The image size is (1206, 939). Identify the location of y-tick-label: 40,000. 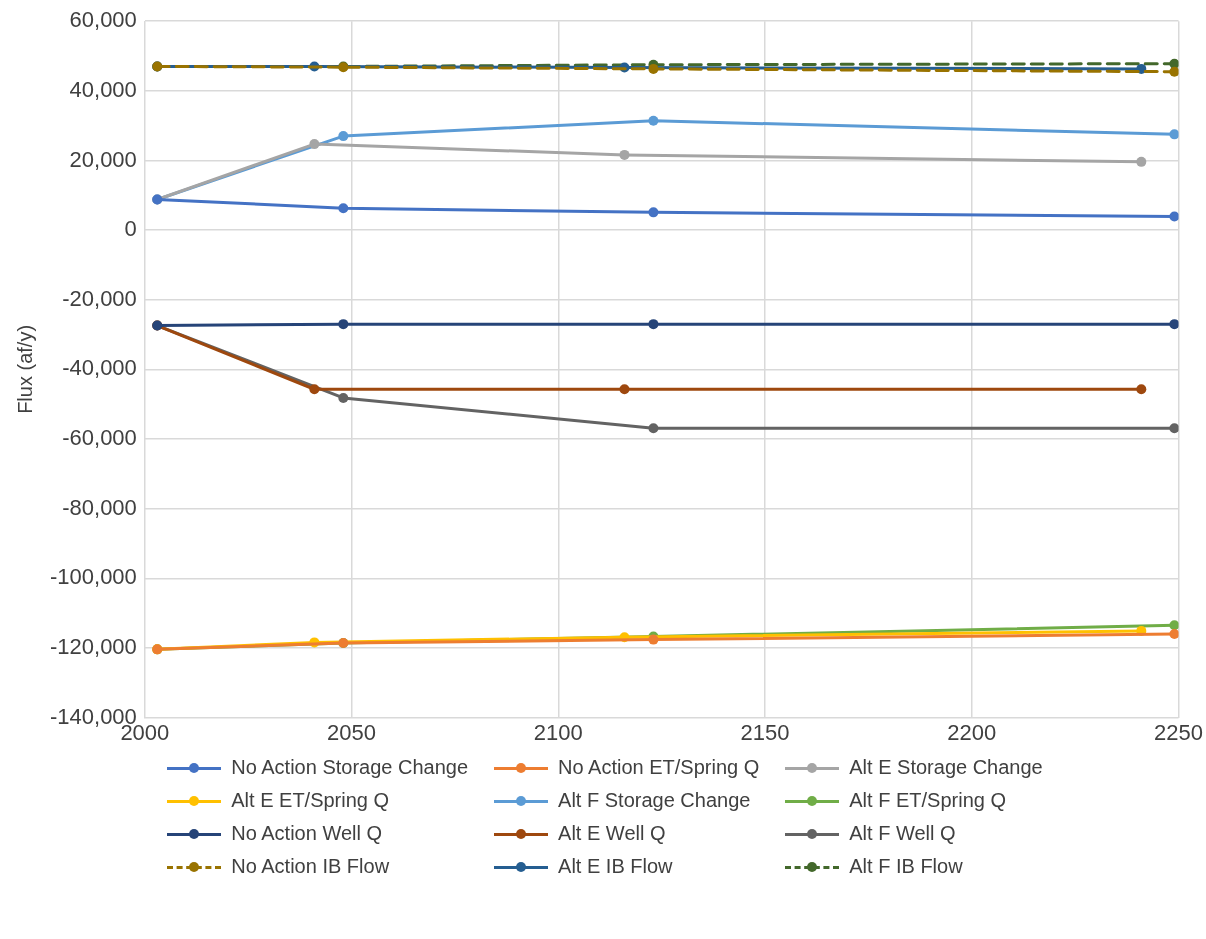
(103, 89).